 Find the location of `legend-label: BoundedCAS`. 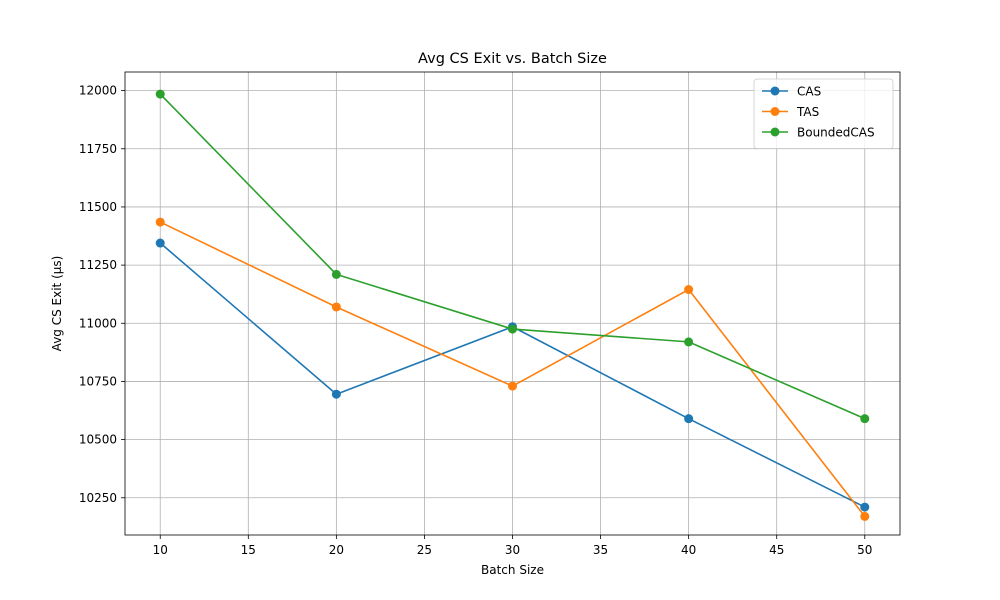

legend-label: BoundedCAS is located at coordinates (836, 133).